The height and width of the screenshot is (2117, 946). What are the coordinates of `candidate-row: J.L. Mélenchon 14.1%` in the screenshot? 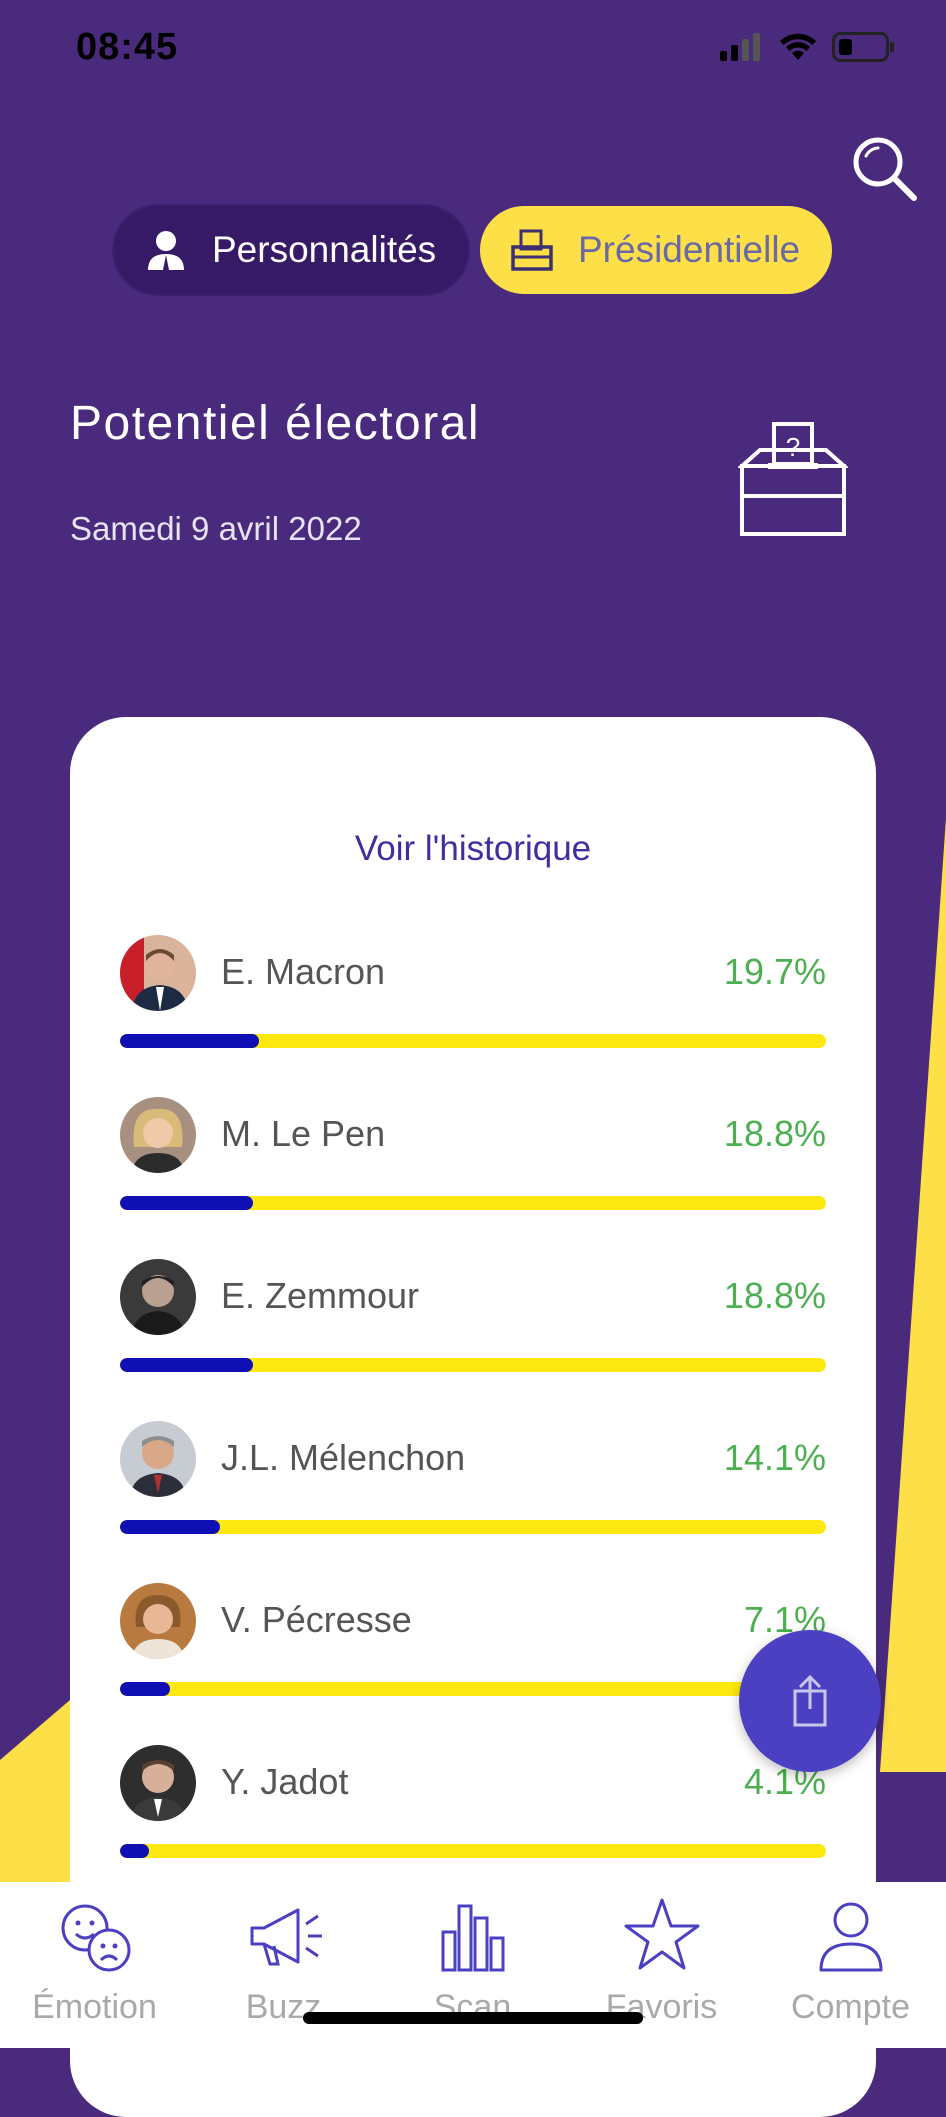 It's located at (473, 1481).